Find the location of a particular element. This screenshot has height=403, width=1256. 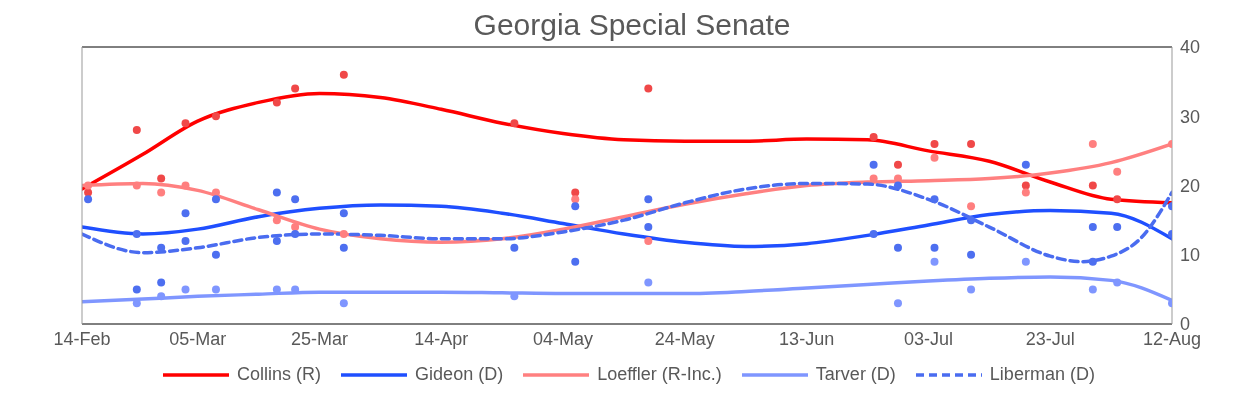

legend-label: Gideon (D) is located at coordinates (459, 374).